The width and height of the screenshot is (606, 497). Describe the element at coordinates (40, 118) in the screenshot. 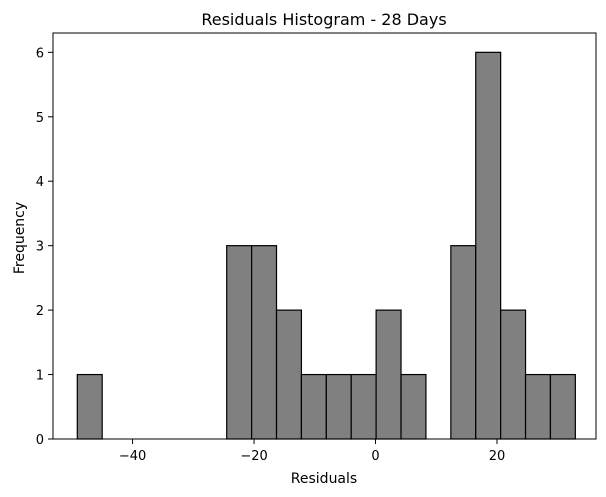

I see `y-tick-label: 5` at that location.